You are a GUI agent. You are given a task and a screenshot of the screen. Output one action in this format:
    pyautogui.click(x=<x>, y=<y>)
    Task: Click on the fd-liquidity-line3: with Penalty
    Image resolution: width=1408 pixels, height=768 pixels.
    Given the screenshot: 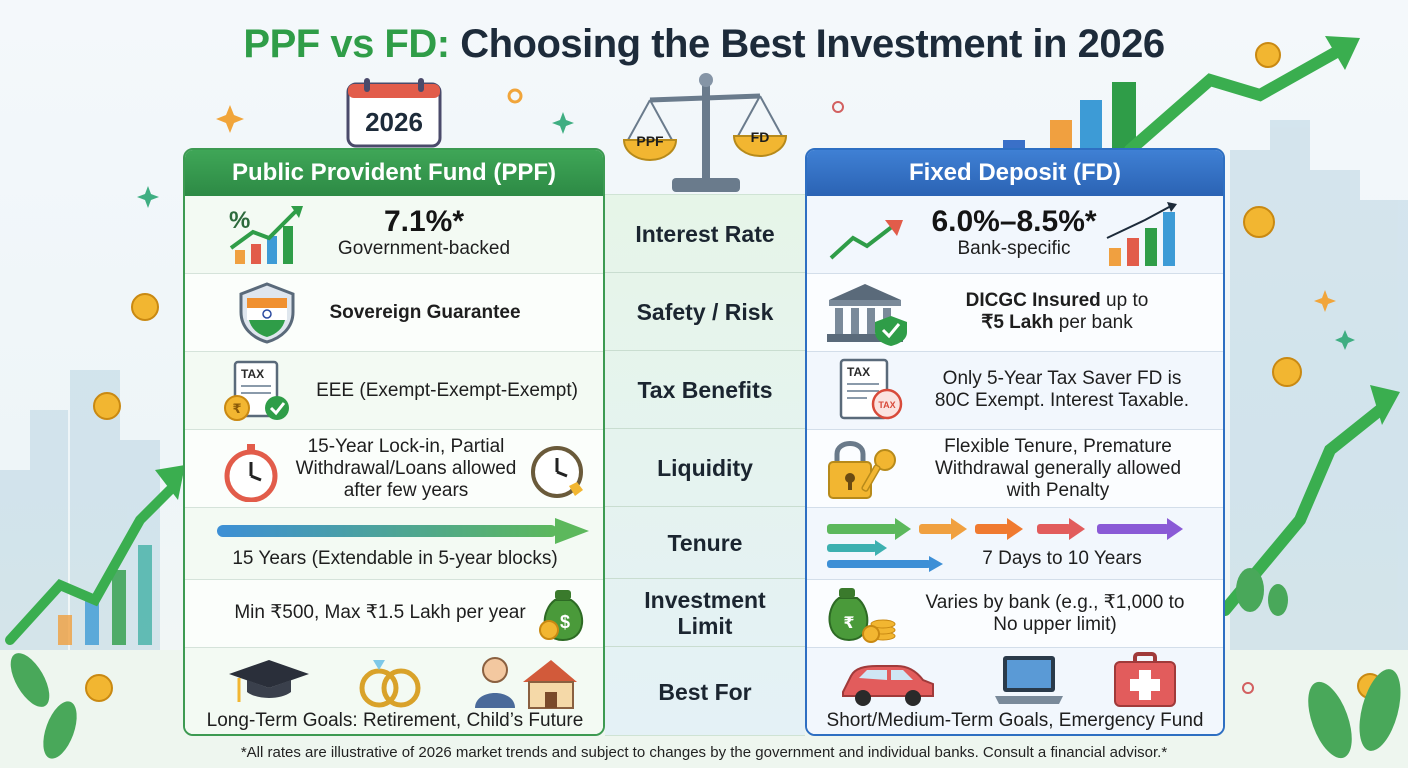 What is the action you would take?
    pyautogui.click(x=1058, y=490)
    